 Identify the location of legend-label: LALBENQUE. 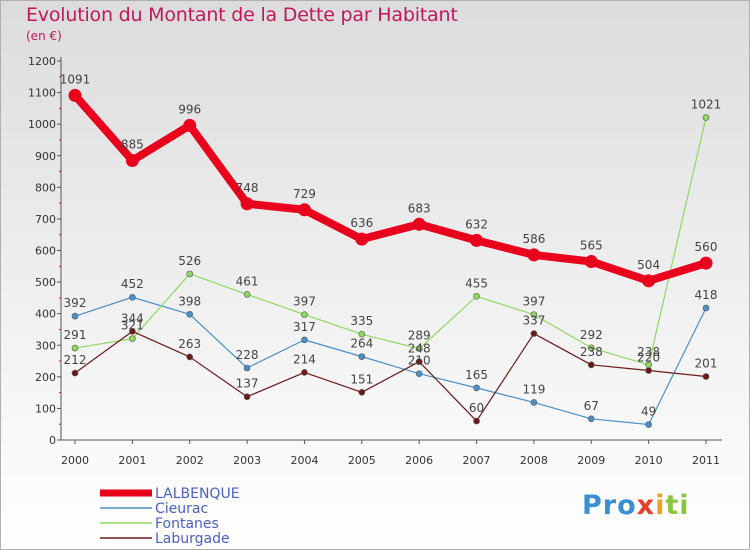
(197, 494).